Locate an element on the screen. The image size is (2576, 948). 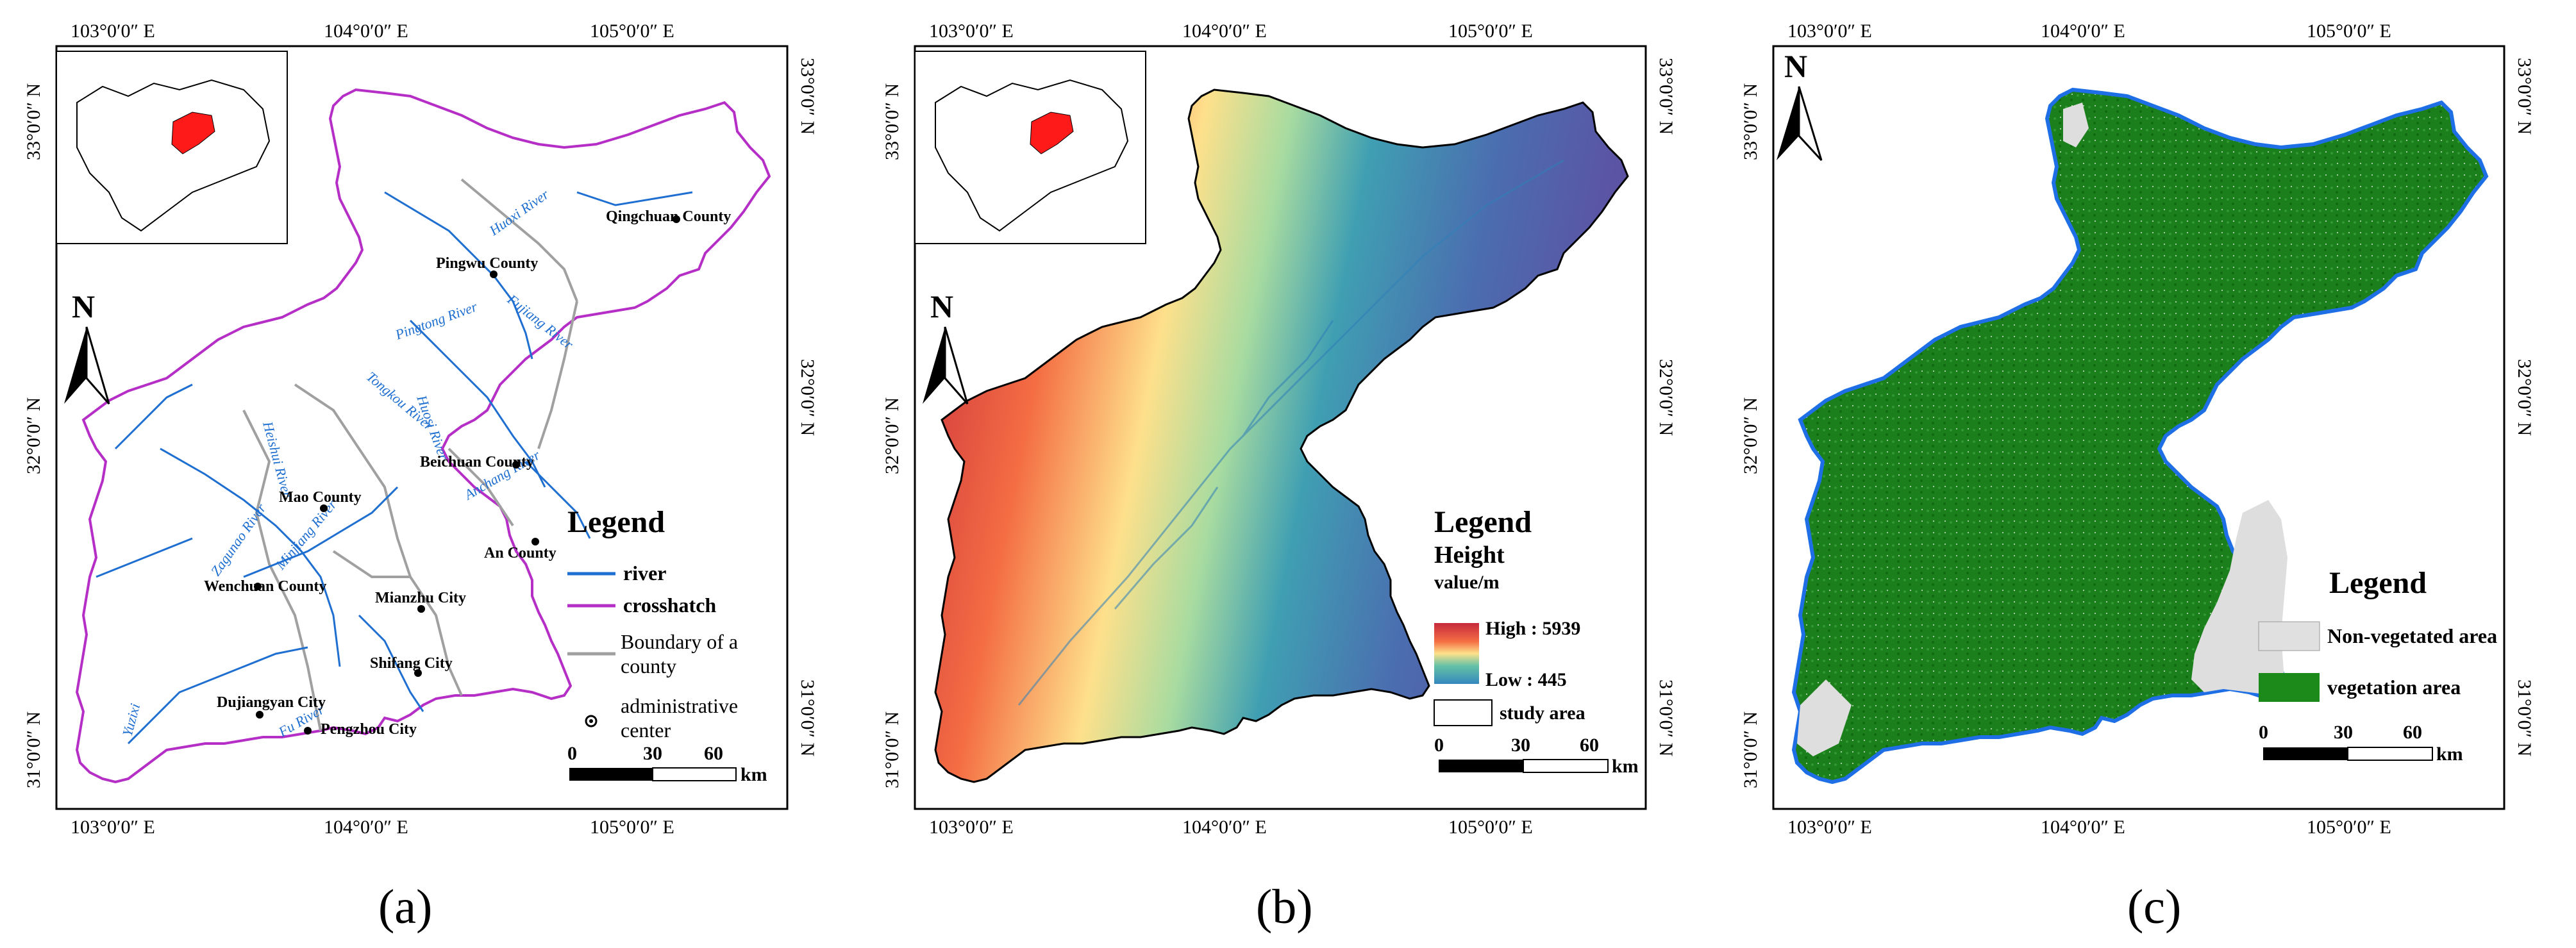
admin-centers is located at coordinates (467, 475).